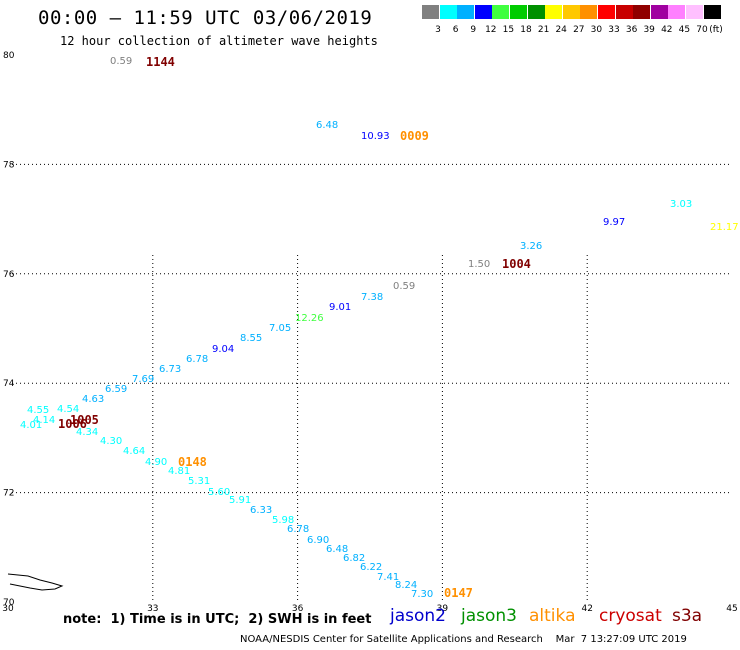 The image size is (740, 650). I want to click on swh-value: 7.30, so click(422, 594).